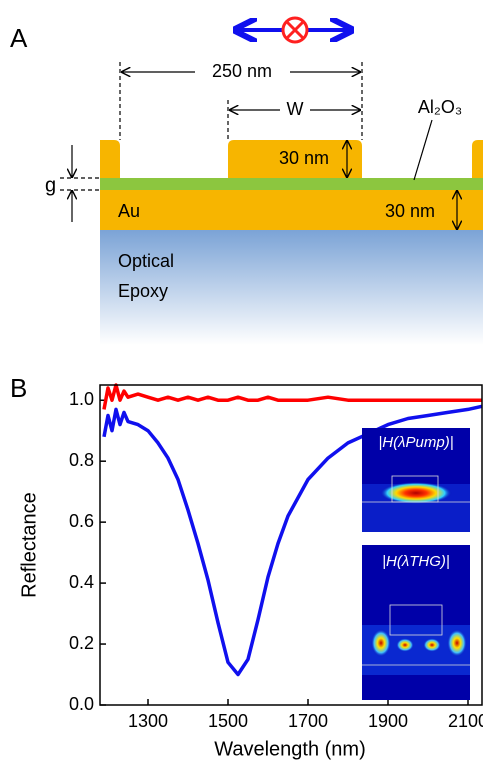  I want to click on au-film, so click(291, 210).